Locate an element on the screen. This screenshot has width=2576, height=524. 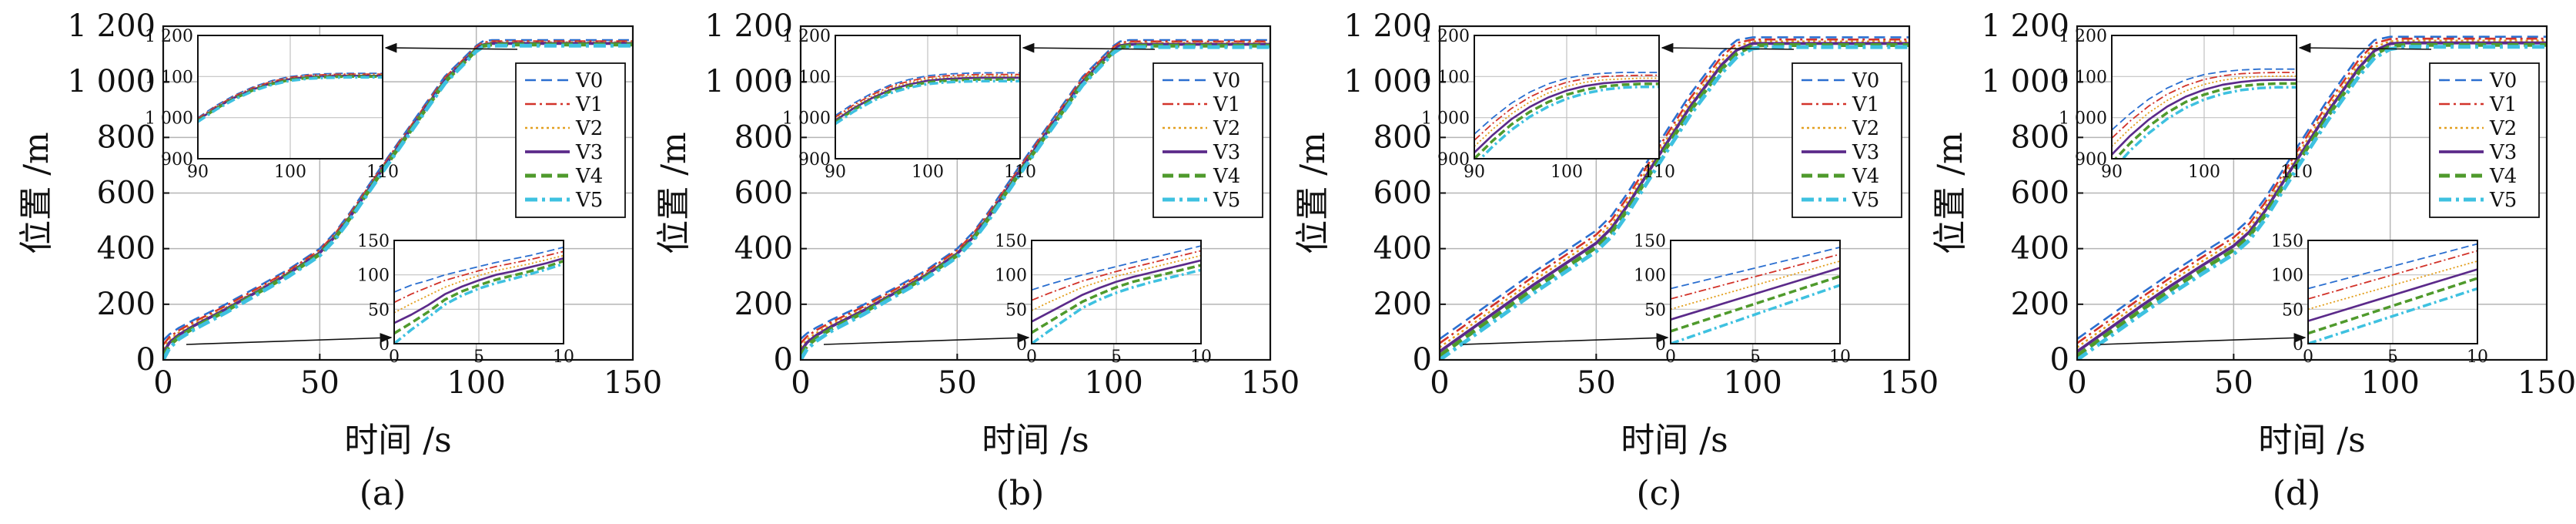
y-tick-label: 800 is located at coordinates (126, 137).